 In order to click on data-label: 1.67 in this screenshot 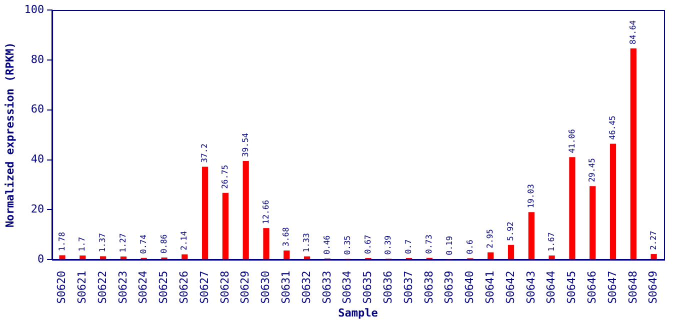, I will do `click(551, 242)`.